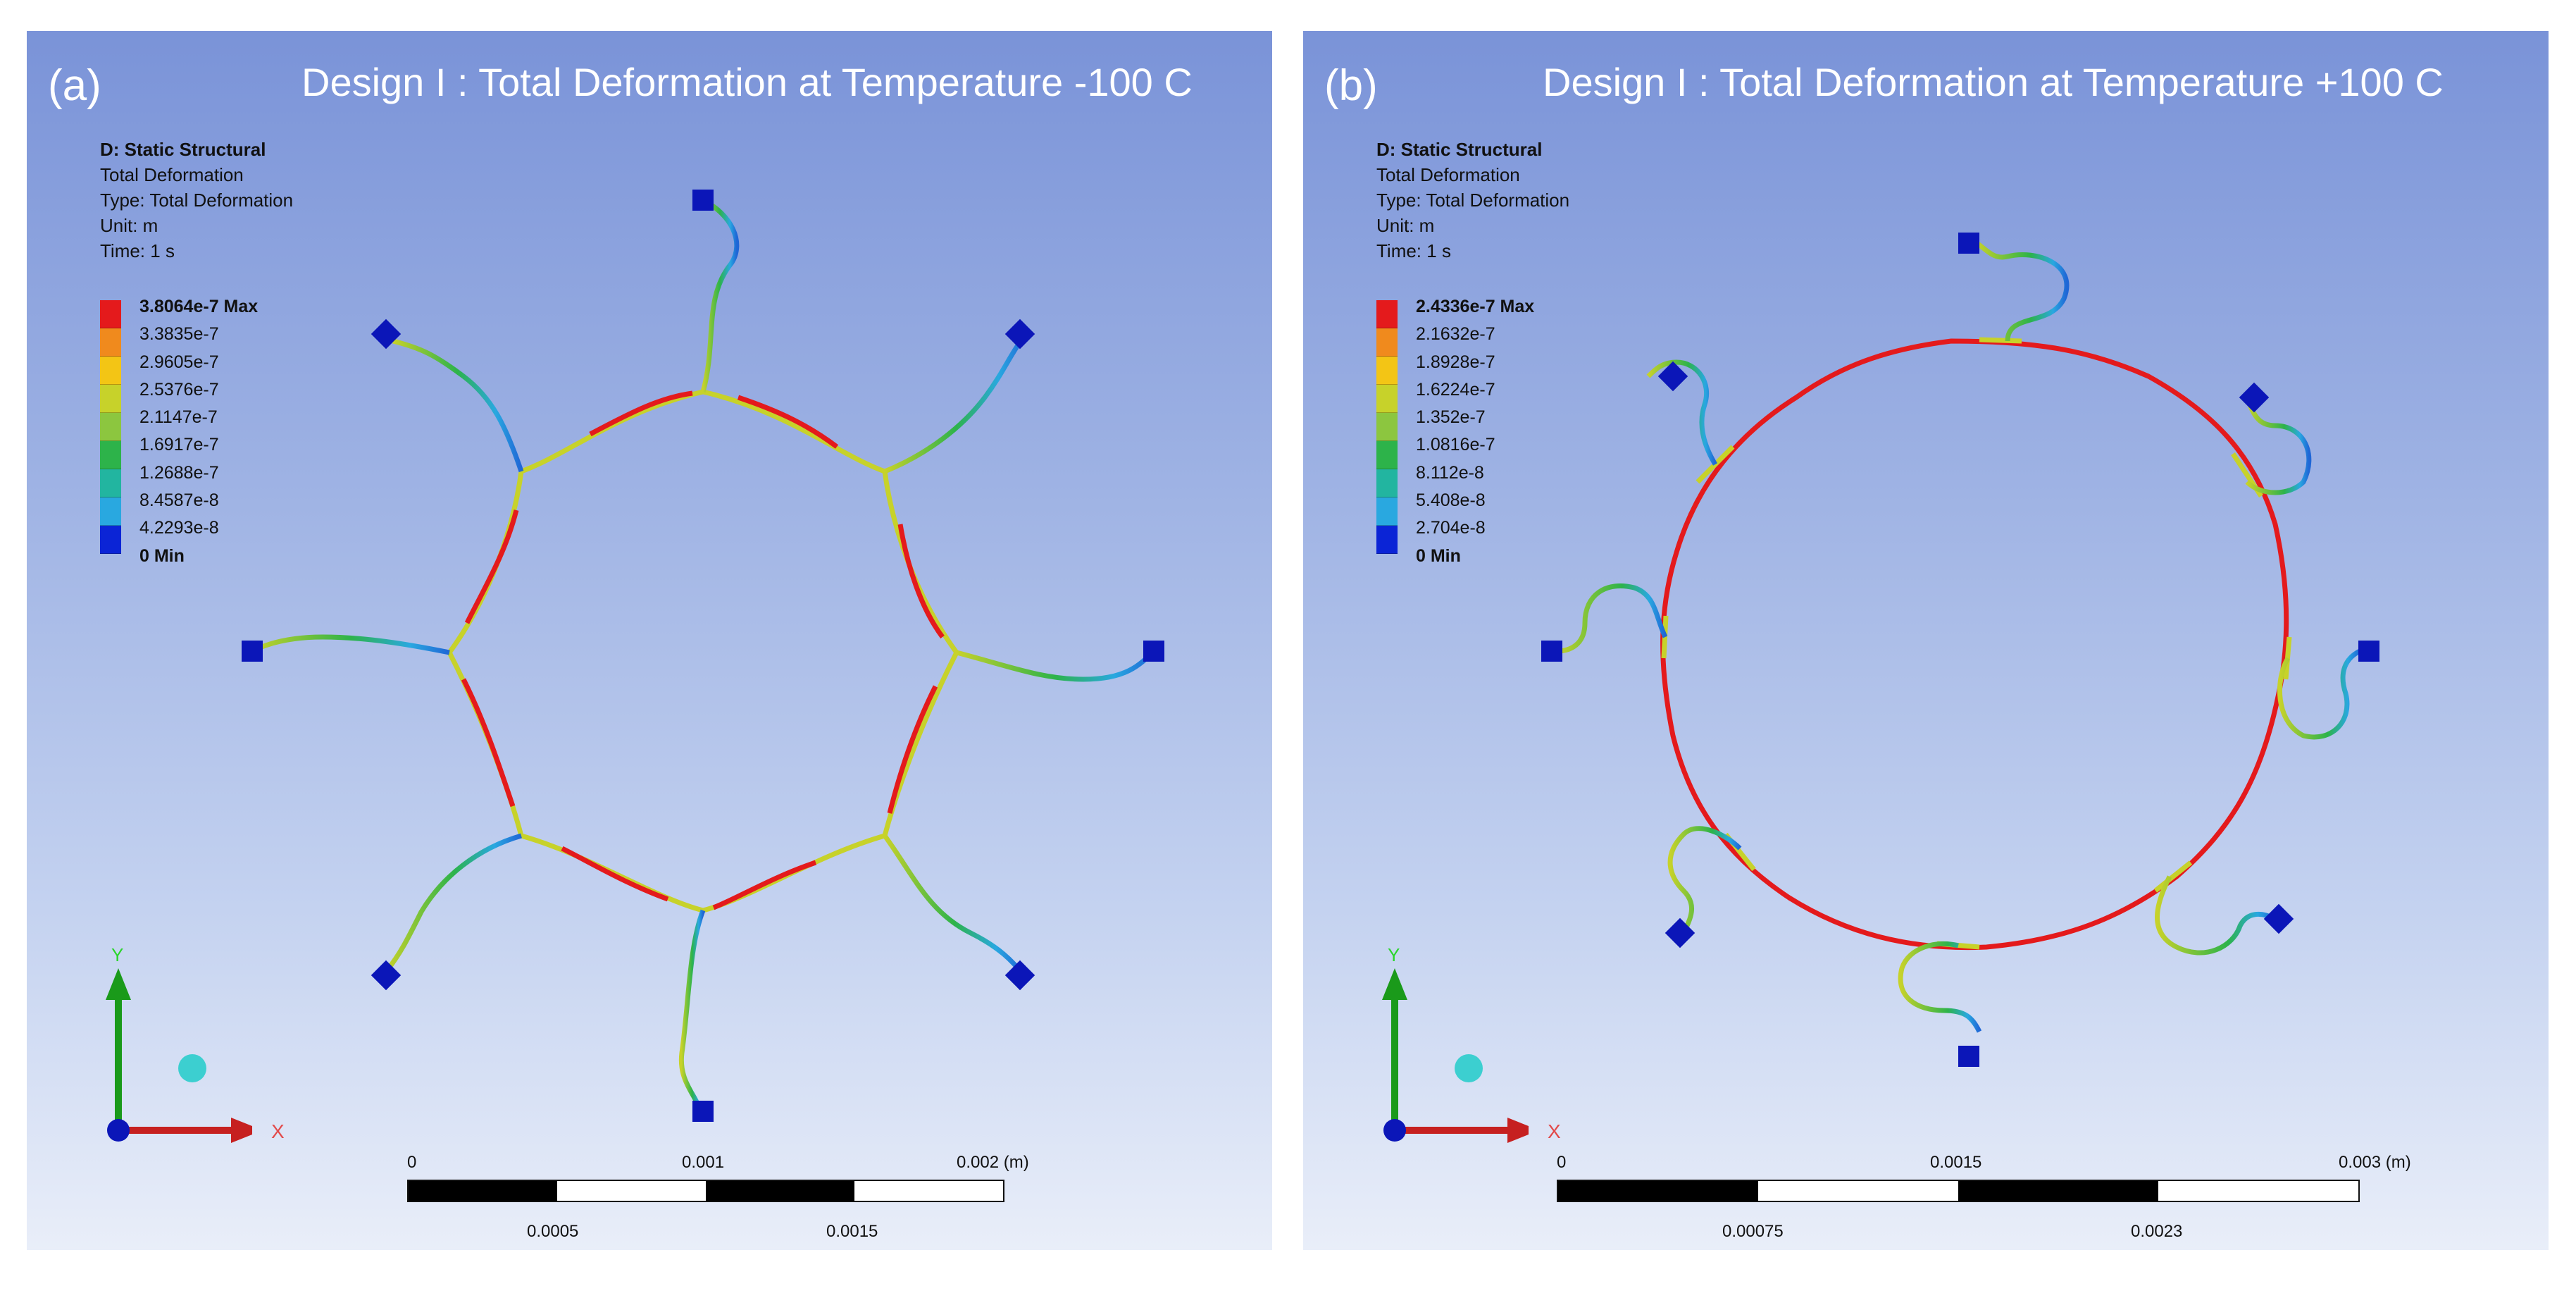  What do you see at coordinates (1451, 528) in the screenshot?
I see `legend-label: 2.704e-8` at bounding box center [1451, 528].